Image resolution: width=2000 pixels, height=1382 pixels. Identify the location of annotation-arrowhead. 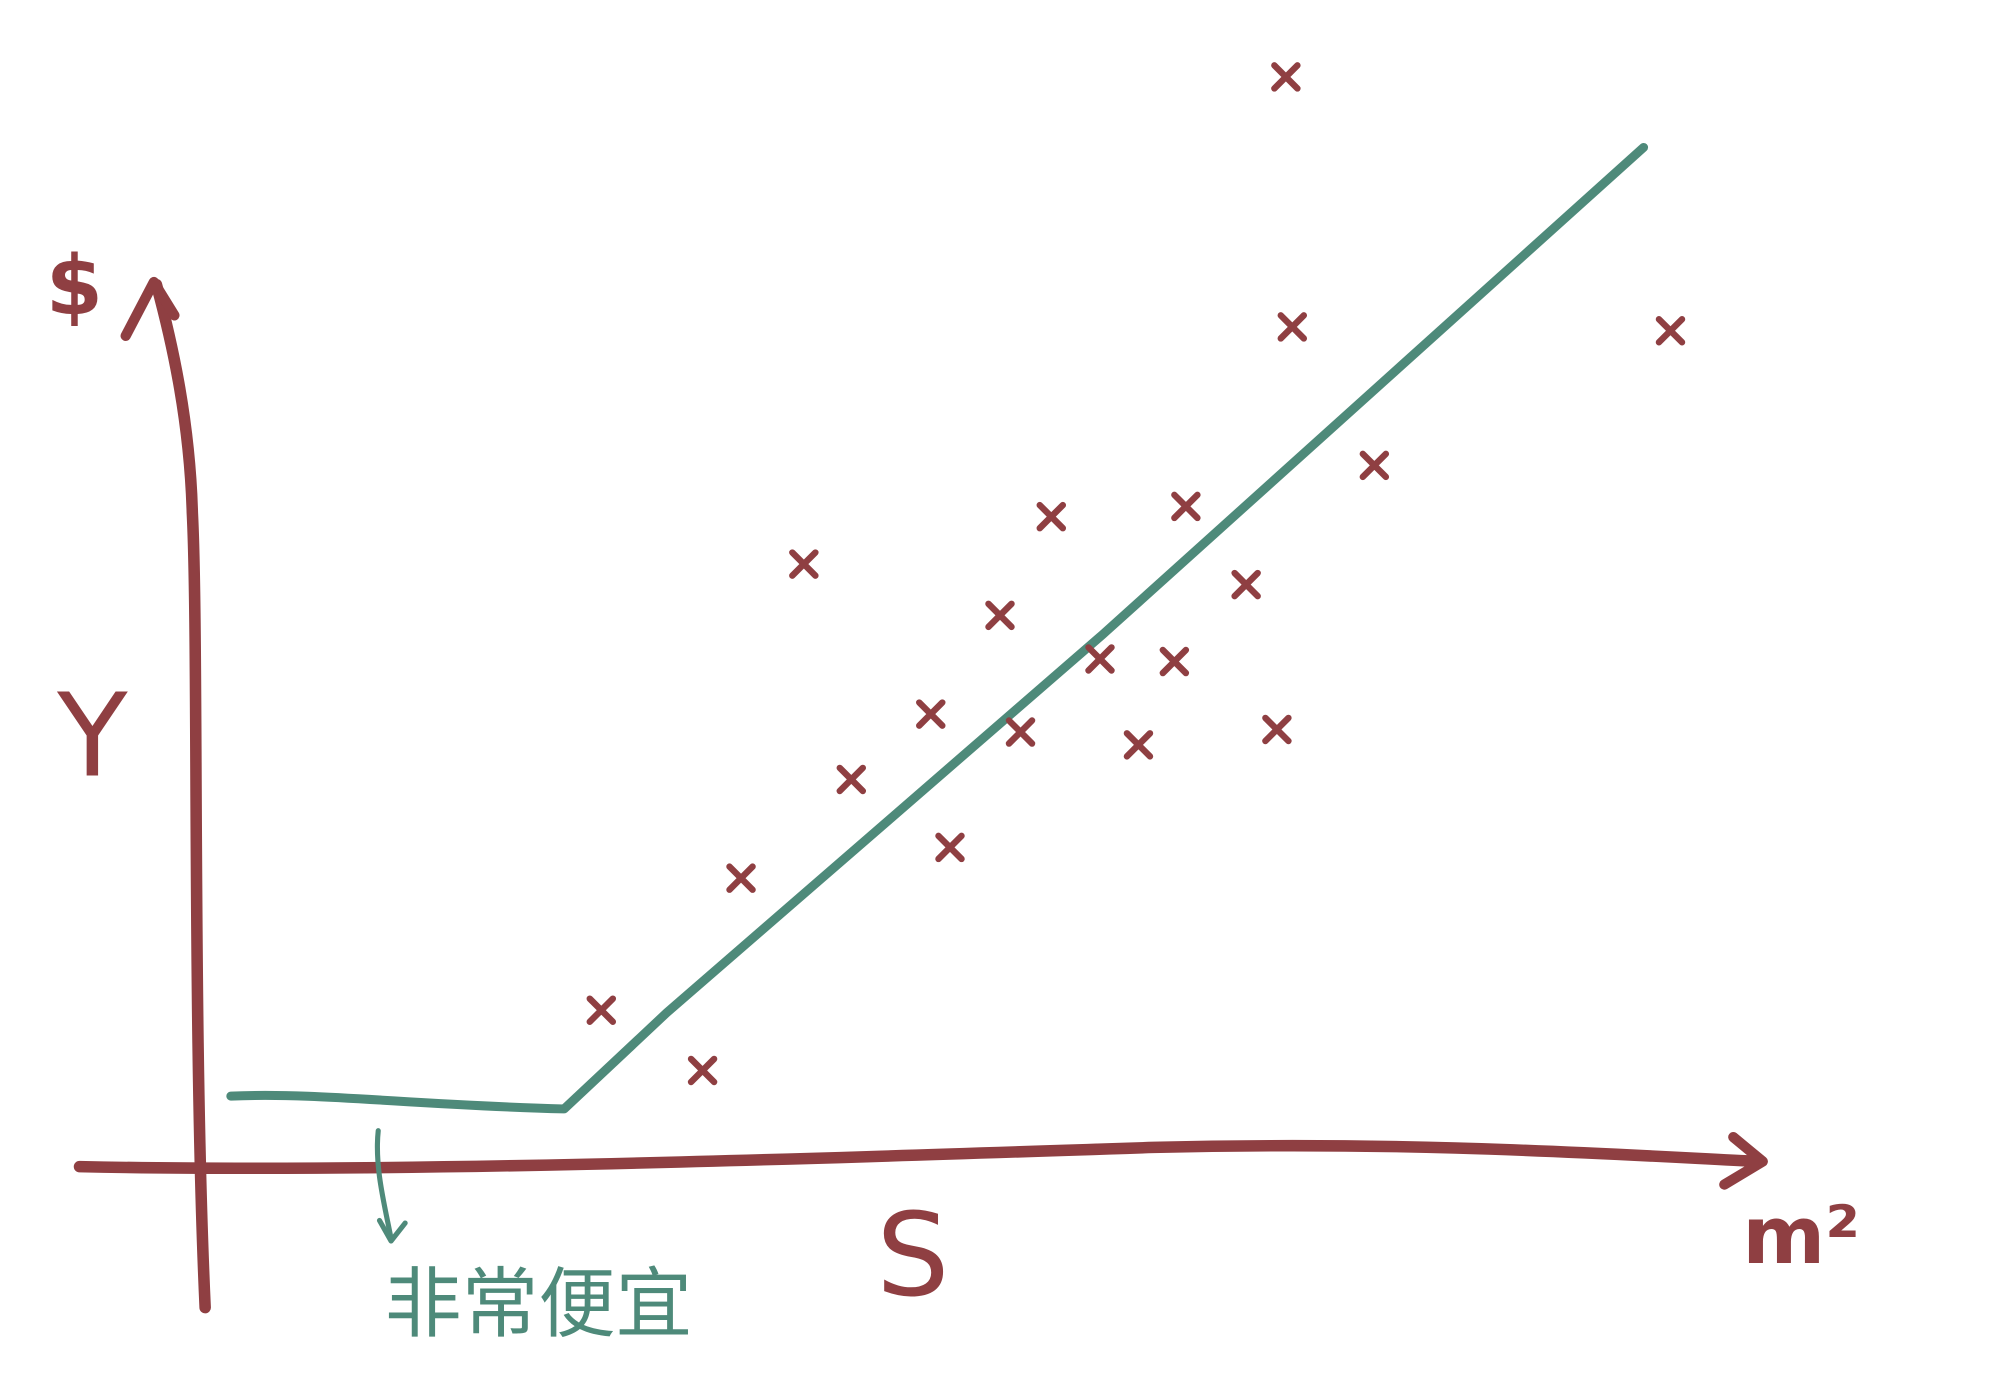
(392, 1230).